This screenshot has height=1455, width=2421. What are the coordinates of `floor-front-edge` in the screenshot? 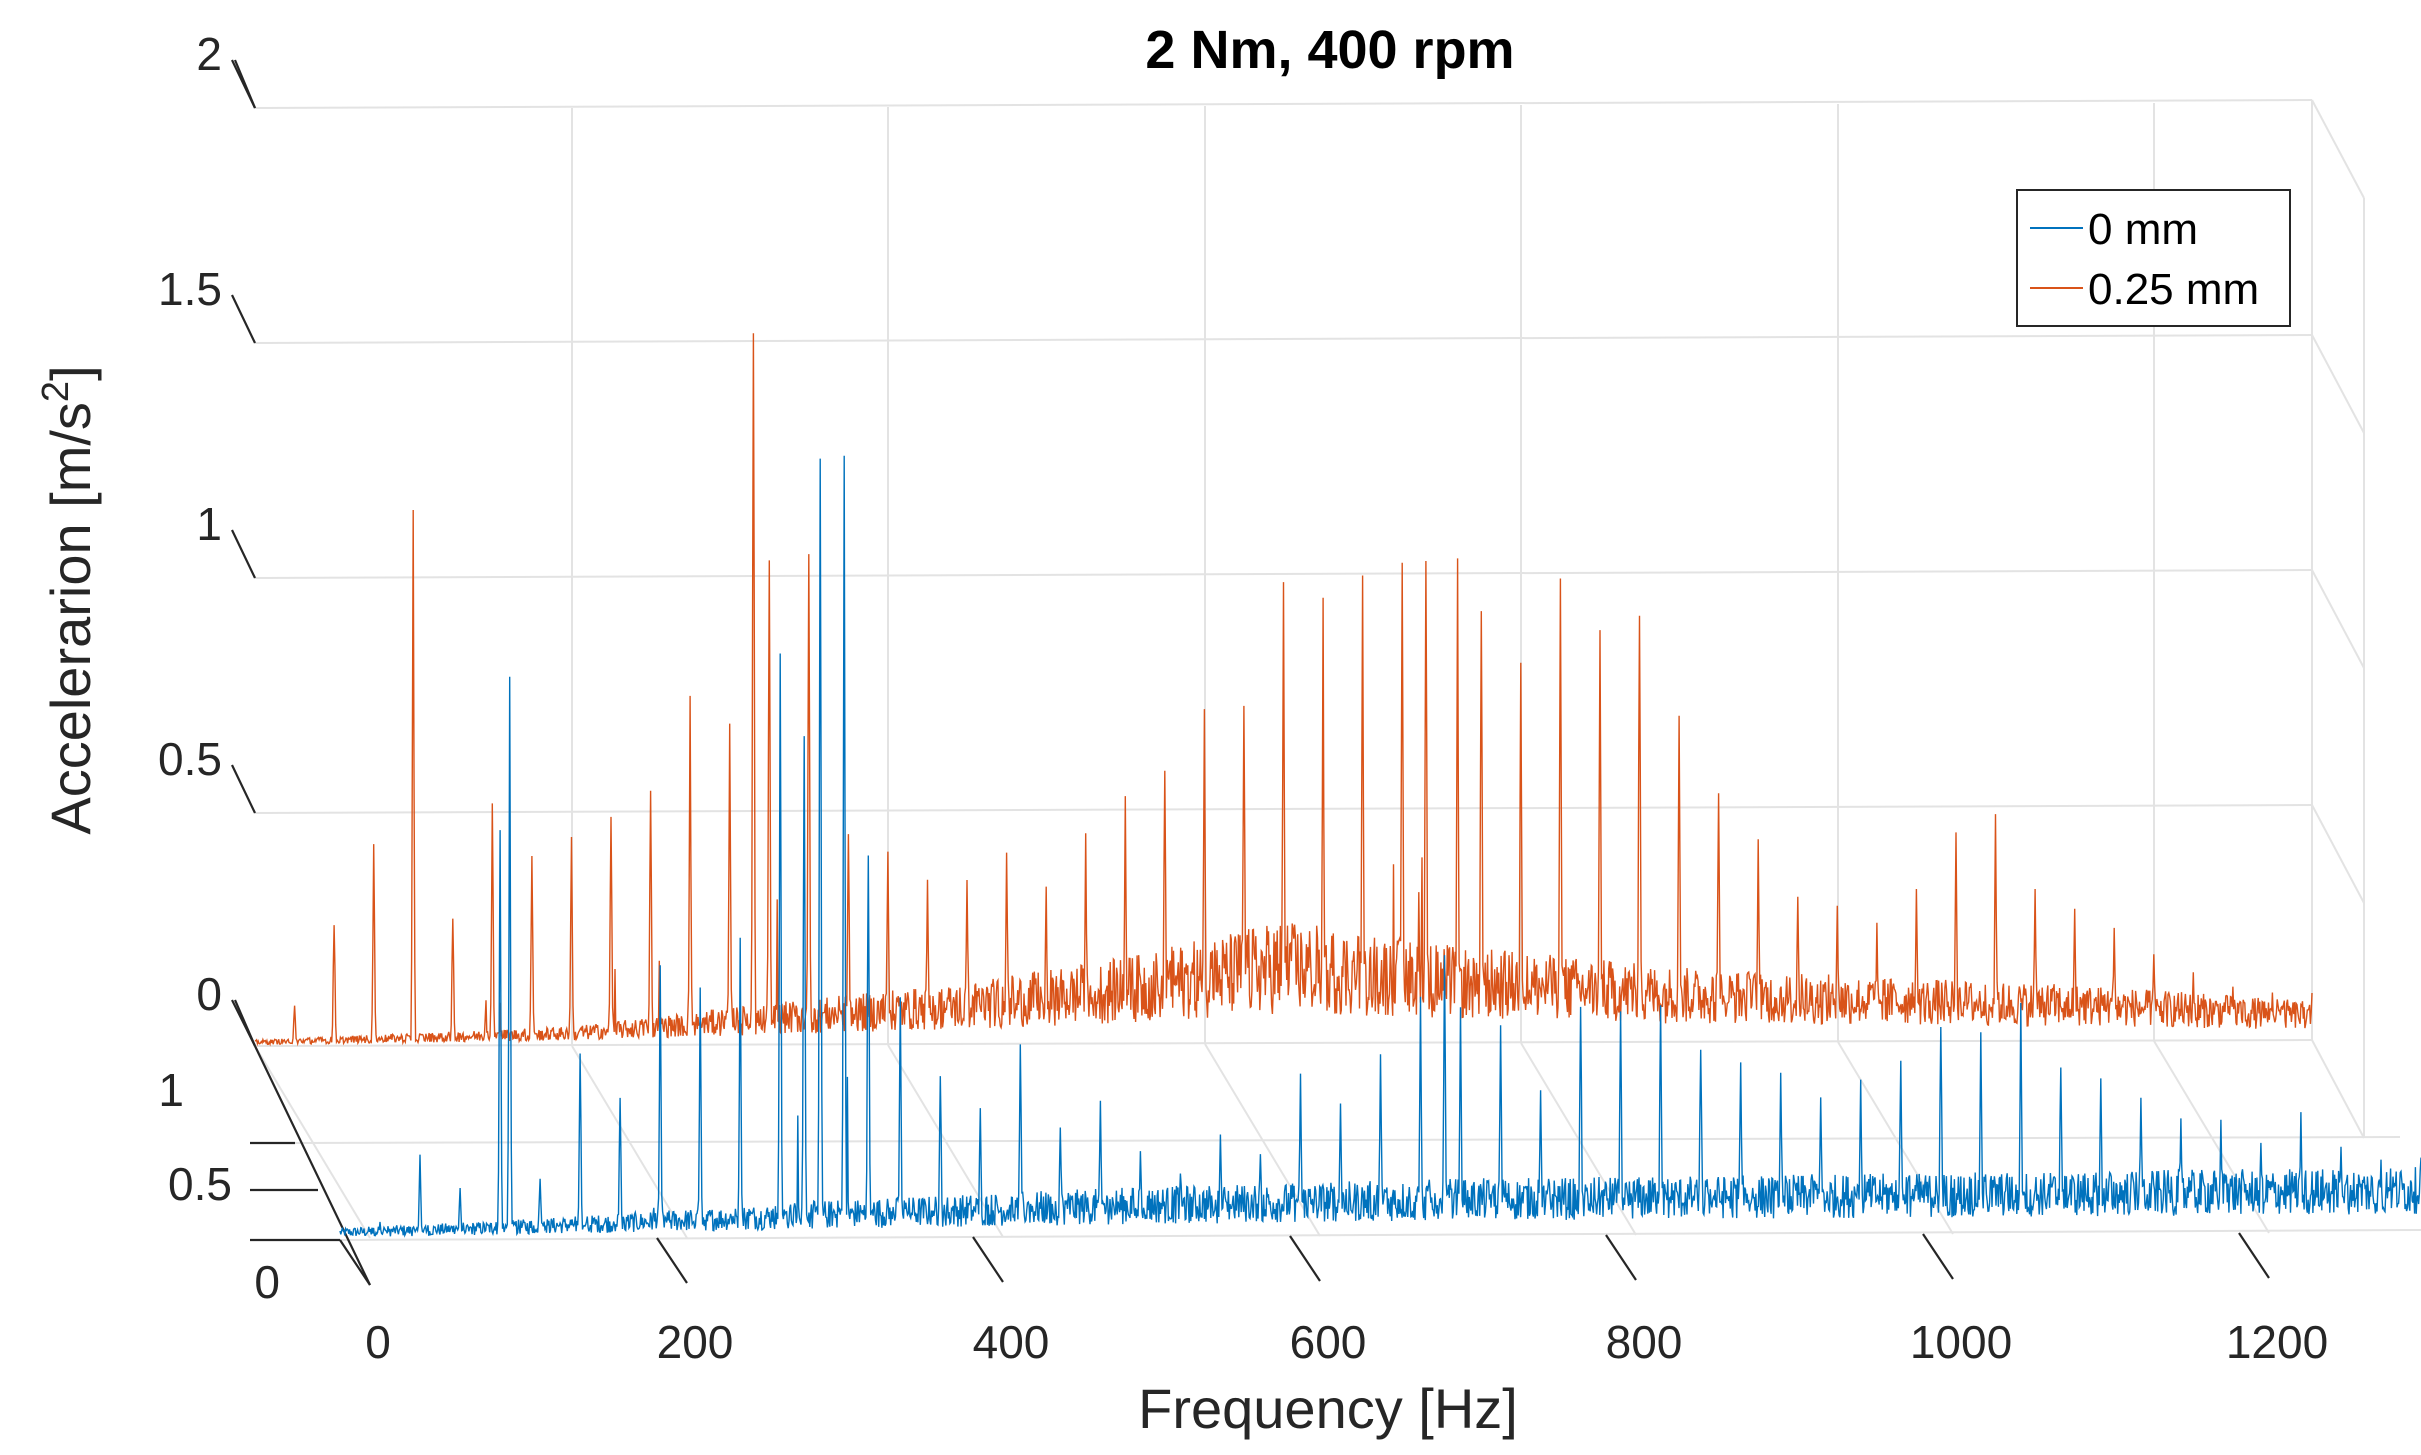 It's located at (1380, 1235).